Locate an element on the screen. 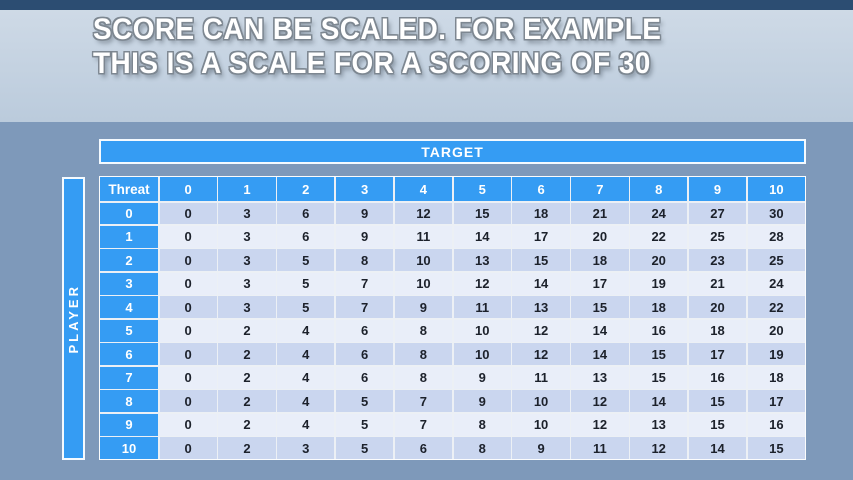  score-cell-r2-c7: 18 is located at coordinates (600, 260).